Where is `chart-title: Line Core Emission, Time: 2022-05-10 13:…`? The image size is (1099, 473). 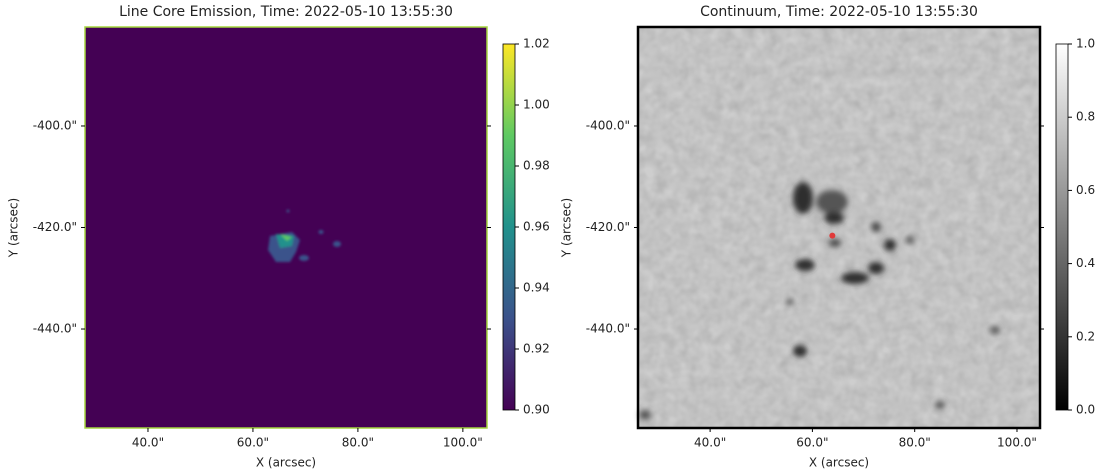
chart-title: Line Core Emission, Time: 2022-05-10 13:… is located at coordinates (286, 12).